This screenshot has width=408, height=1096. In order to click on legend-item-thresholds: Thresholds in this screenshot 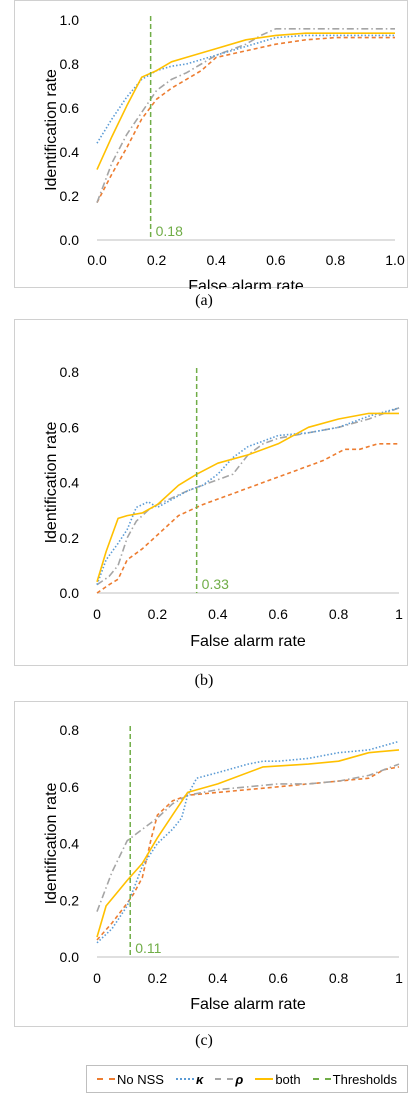, I will do `click(354, 1079)`.